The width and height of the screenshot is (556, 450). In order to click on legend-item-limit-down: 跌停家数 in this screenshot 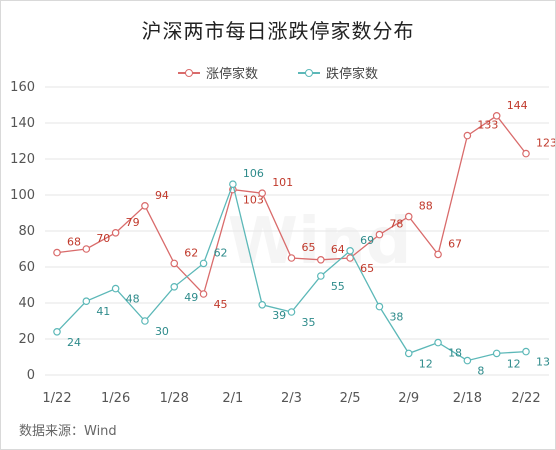, I will do `click(338, 72)`.